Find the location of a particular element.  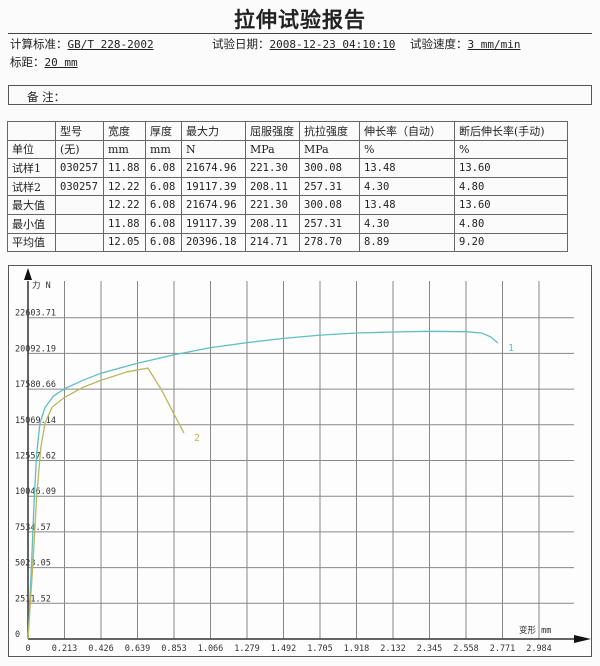

column-header: 厚度 is located at coordinates (163, 131).